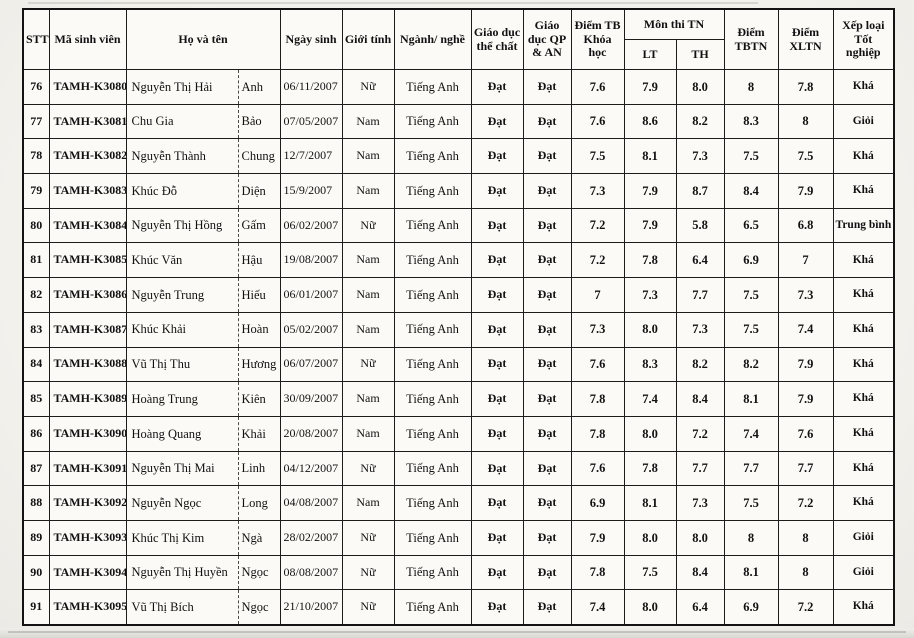 The image size is (914, 638). Describe the element at coordinates (182, 503) in the screenshot. I see `cell-family: Nguyễn Ngọc` at that location.